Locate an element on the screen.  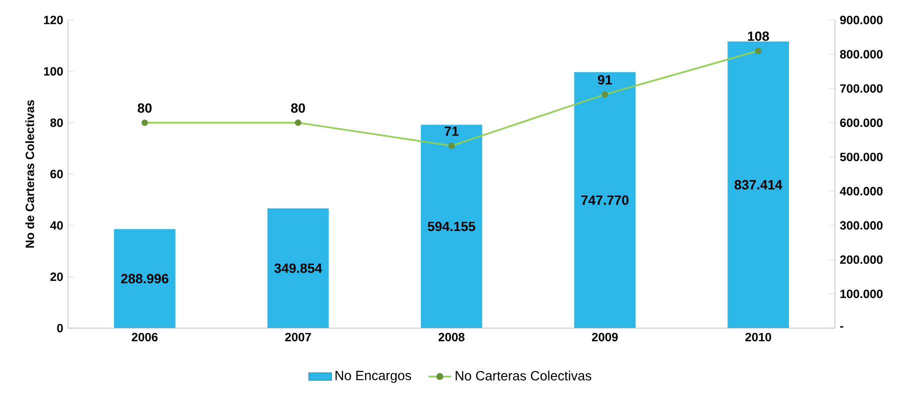
x-tick-label: 2007 is located at coordinates (298, 337).